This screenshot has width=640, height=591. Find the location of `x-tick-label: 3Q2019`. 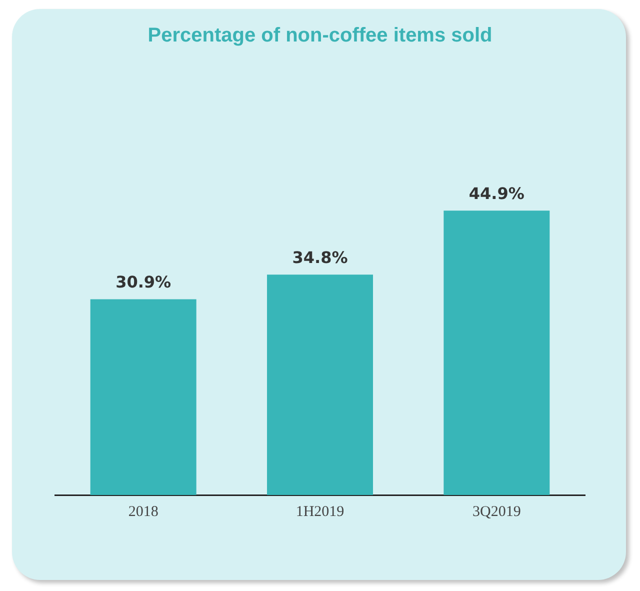

x-tick-label: 3Q2019 is located at coordinates (496, 512).